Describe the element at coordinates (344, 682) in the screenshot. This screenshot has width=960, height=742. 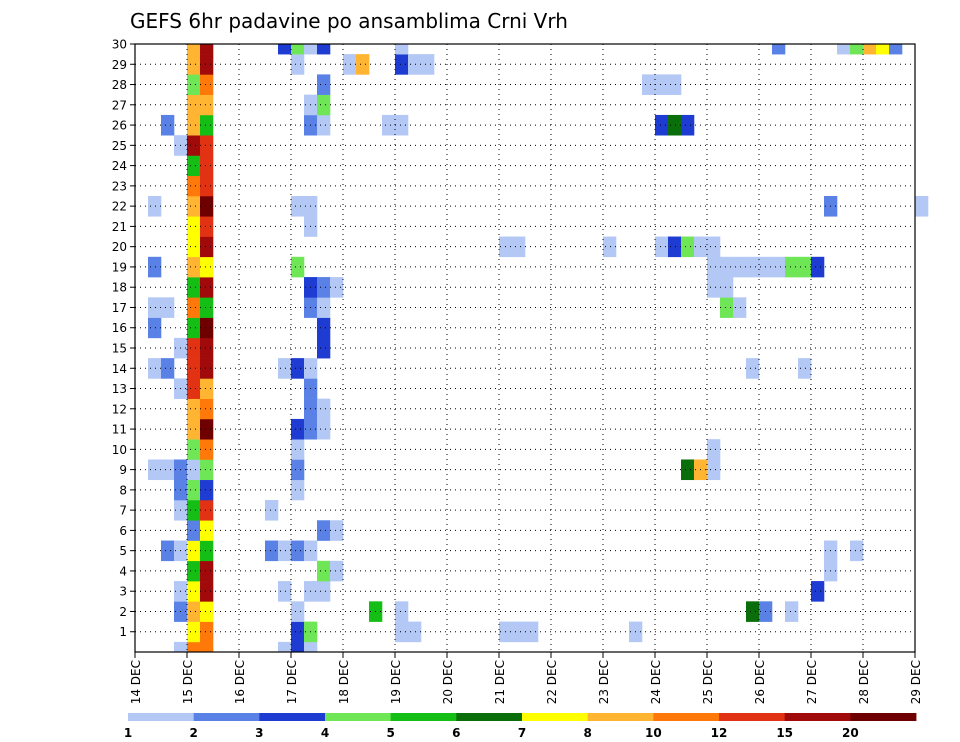
I see `x-tick-label: 18 DEC` at that location.